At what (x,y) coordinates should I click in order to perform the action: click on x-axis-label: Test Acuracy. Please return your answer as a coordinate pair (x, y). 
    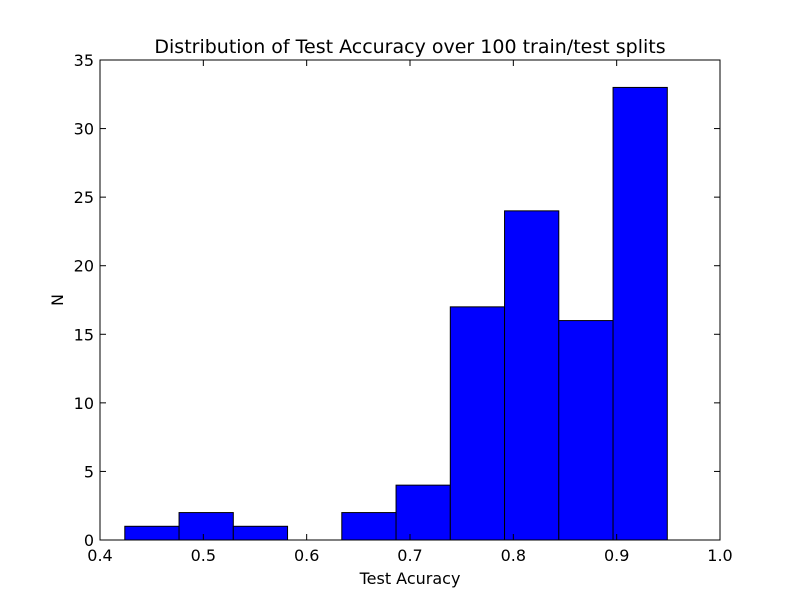
    Looking at the image, I should click on (410, 578).